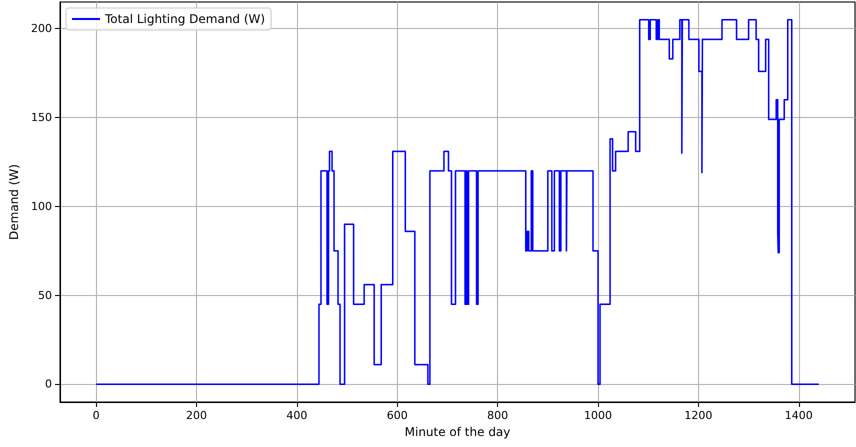  Describe the element at coordinates (598, 415) in the screenshot. I see `x-tick-label: 1000` at that location.